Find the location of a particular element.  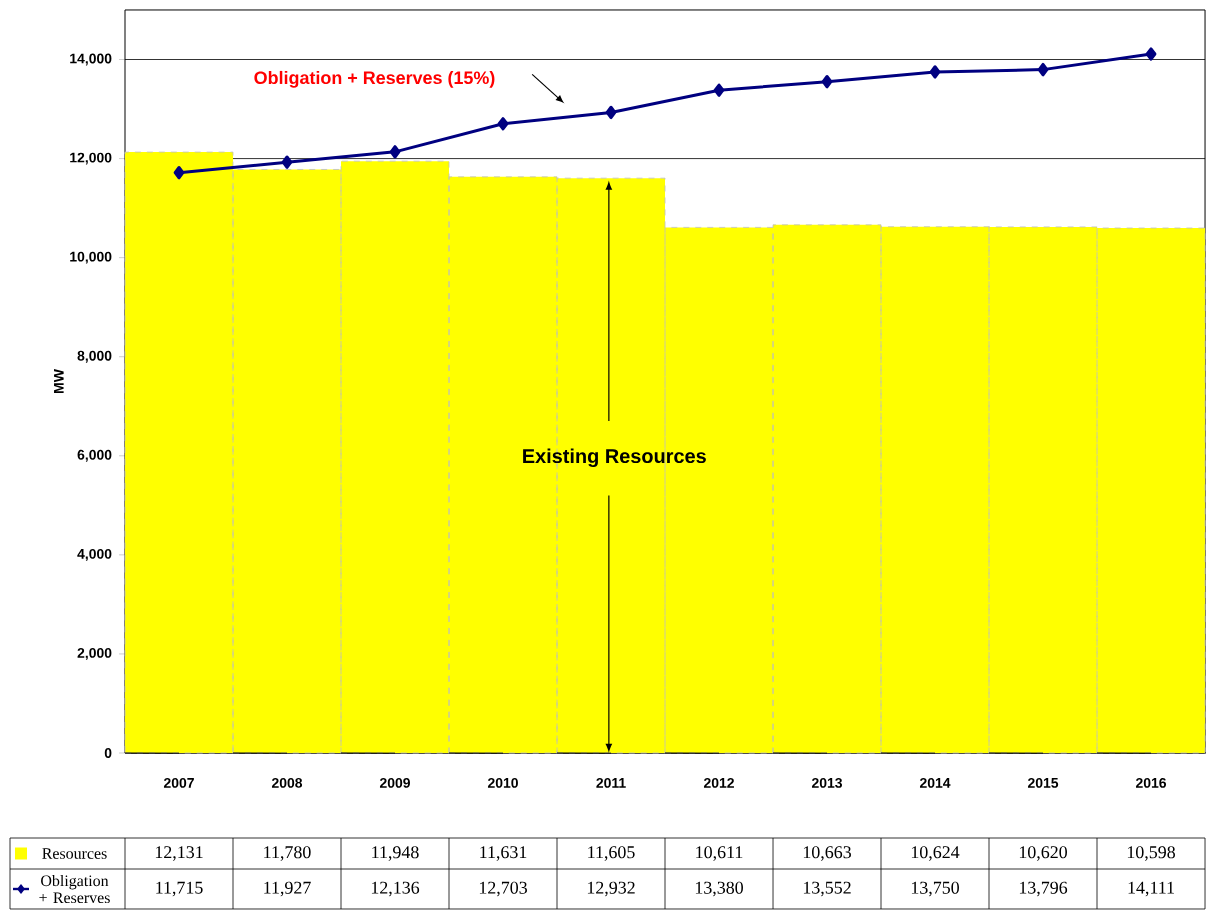

data-label: 13,552 is located at coordinates (827, 889).